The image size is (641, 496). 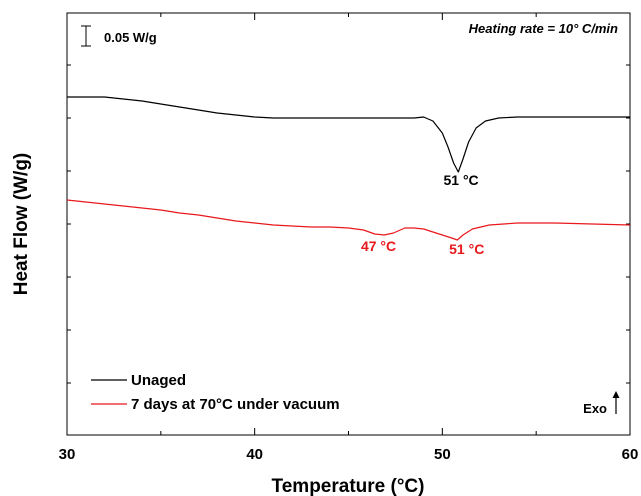 What do you see at coordinates (422, 214) in the screenshot?
I see `annotation-layer: 51 °C 47 °C 51 °C` at bounding box center [422, 214].